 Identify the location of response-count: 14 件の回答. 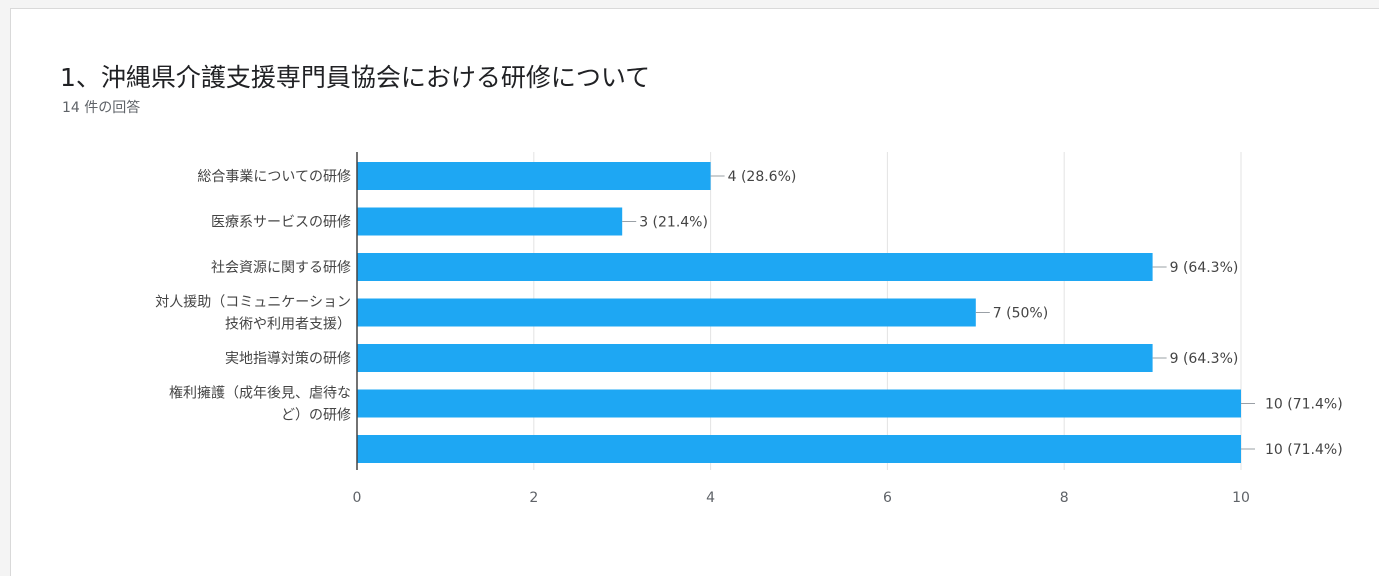
(101, 108).